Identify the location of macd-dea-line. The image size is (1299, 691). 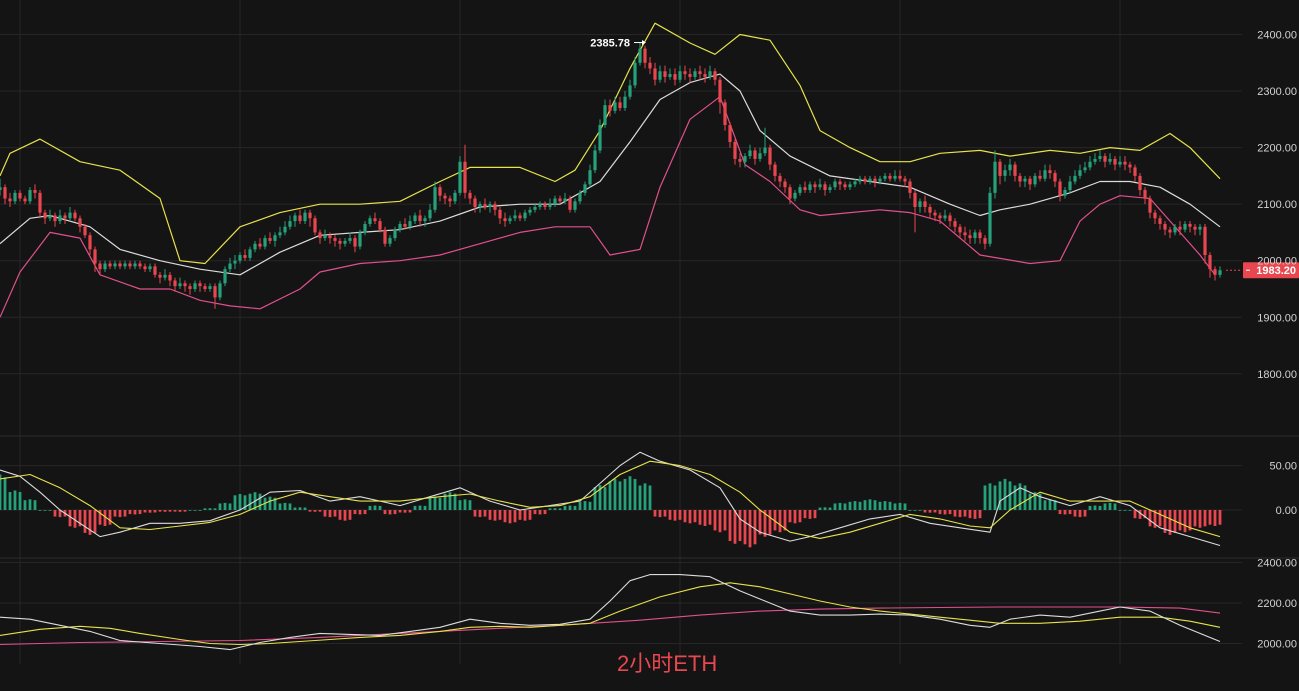
(610, 499).